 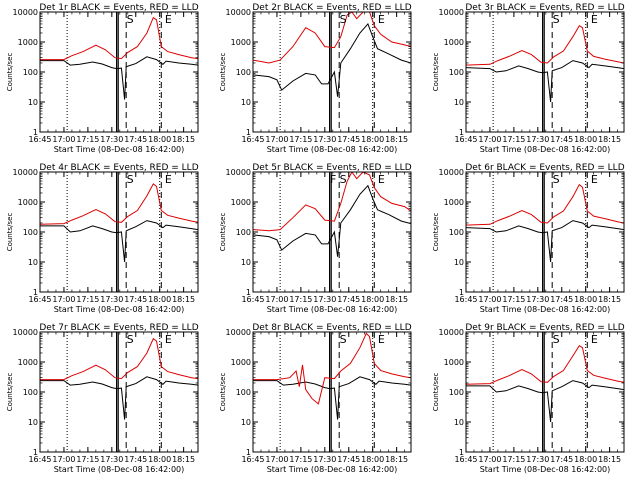 I want to click on panel-title: Det 9r BLACK = Events, RED = LLD, so click(x=544, y=328).